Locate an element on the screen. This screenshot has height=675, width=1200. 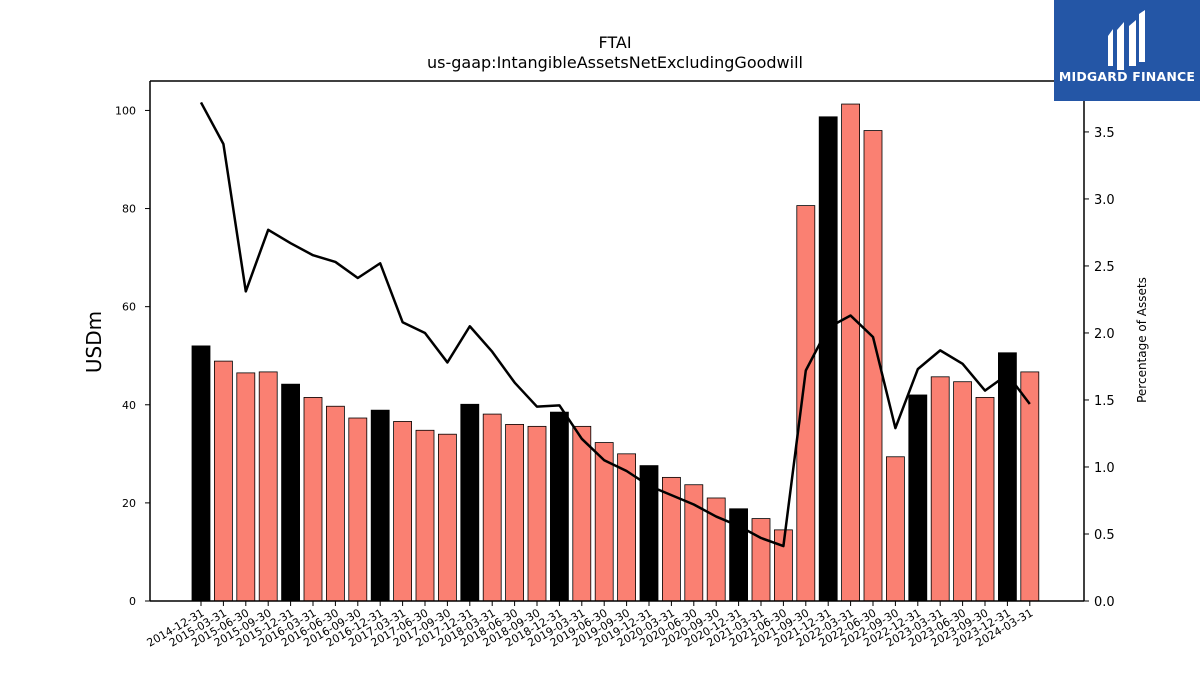
y2-axis-label: Percentage of Assets is located at coordinates (1142, 340).